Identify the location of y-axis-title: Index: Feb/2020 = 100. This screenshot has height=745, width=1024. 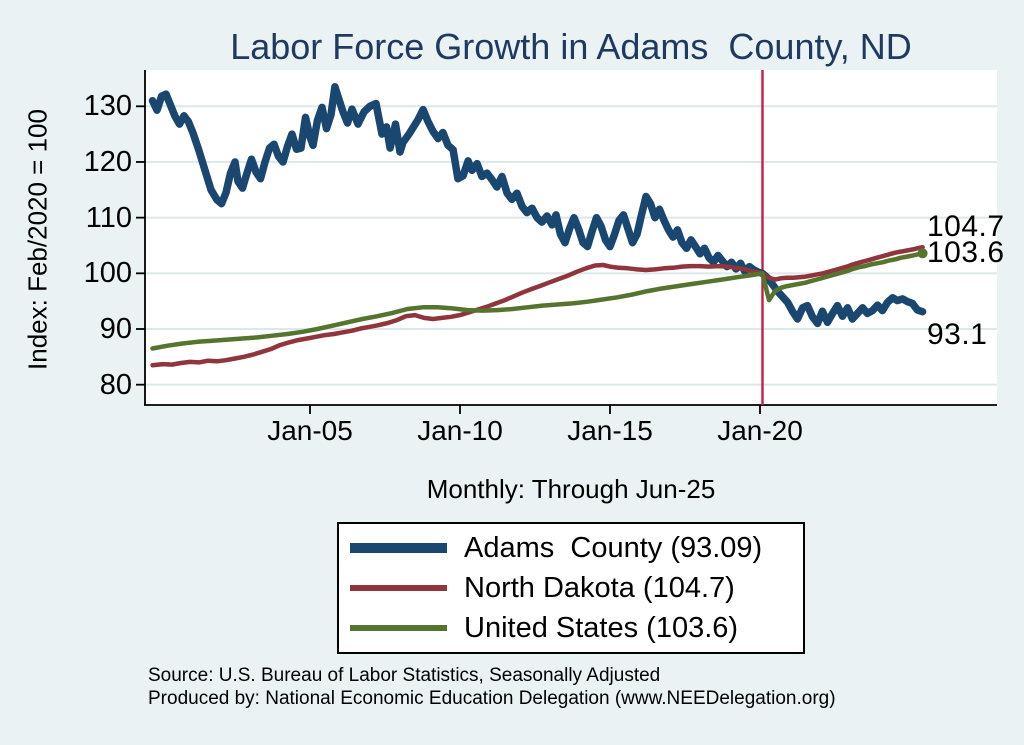
(37, 239).